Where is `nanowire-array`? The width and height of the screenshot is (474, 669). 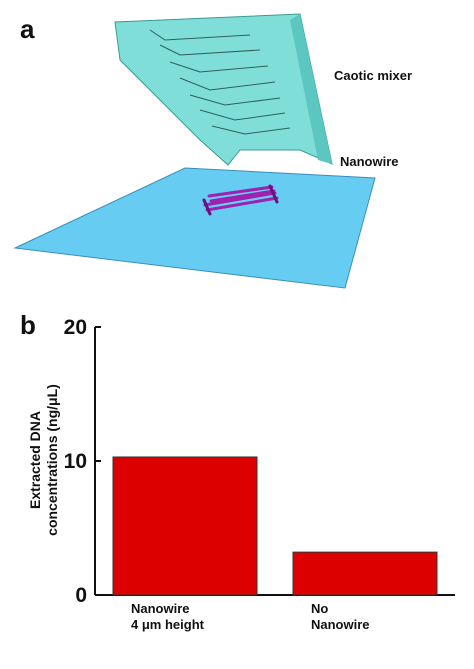
nanowire-array is located at coordinates (240, 200).